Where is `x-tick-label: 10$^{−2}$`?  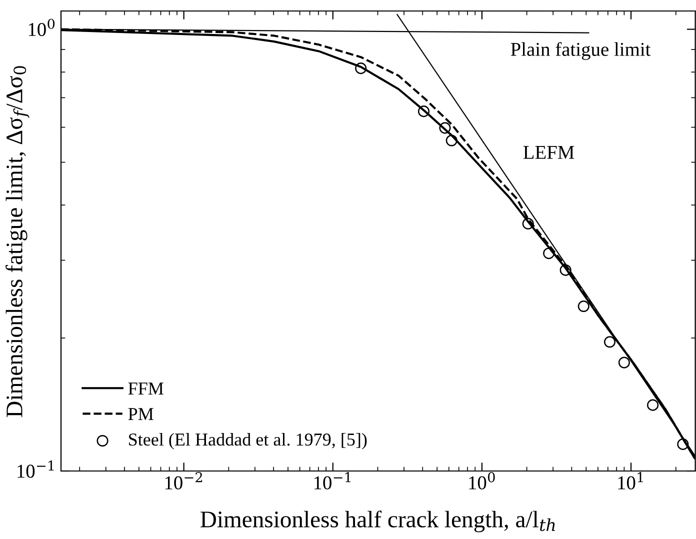
x-tick-label: 10$^{−2}$ is located at coordinates (183, 481).